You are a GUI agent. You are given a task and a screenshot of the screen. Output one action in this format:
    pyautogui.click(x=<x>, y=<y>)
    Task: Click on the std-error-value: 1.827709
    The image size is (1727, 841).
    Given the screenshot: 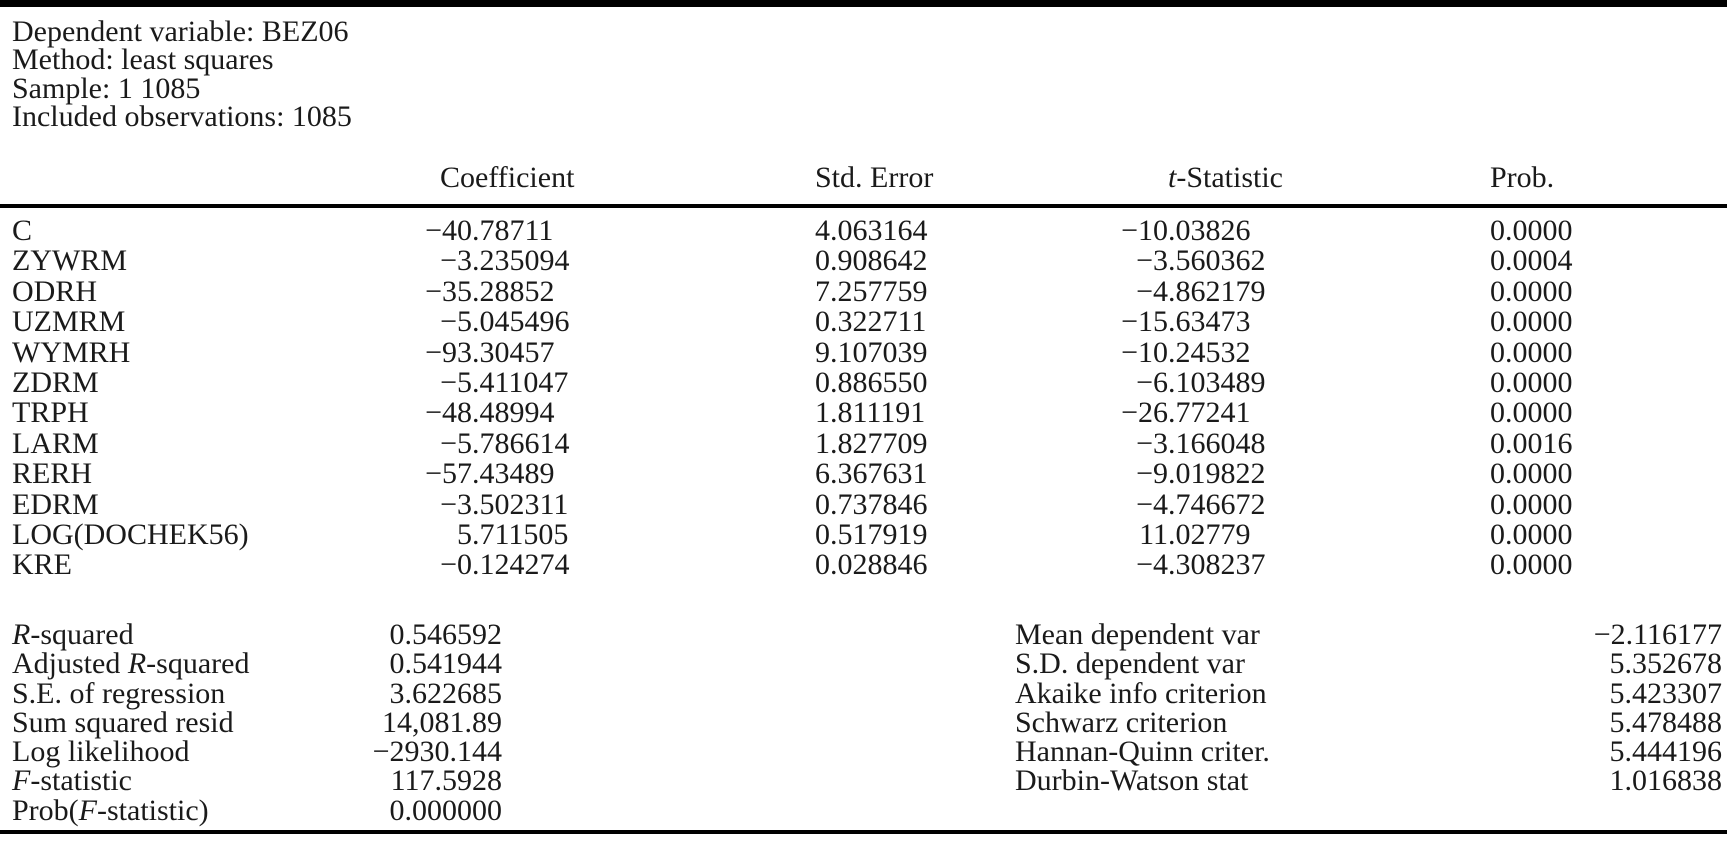 What is the action you would take?
    pyautogui.click(x=871, y=443)
    